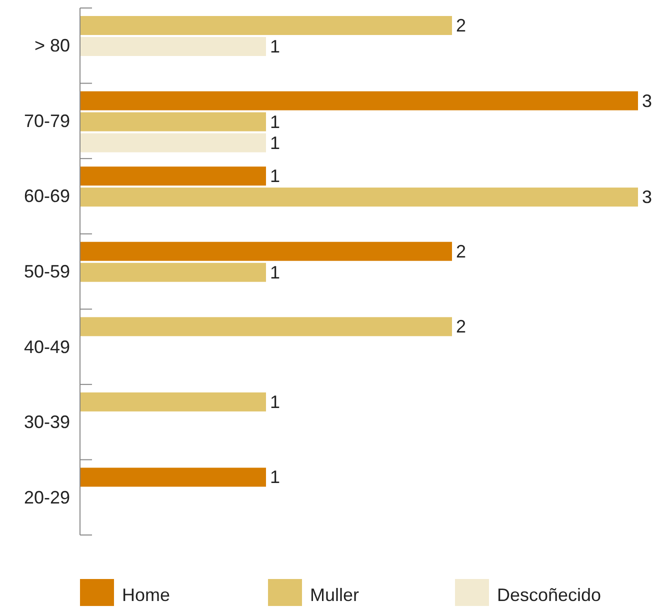 The image size is (666, 607). Describe the element at coordinates (47, 272) in the screenshot. I see `y-tick-label: 50-59` at that location.